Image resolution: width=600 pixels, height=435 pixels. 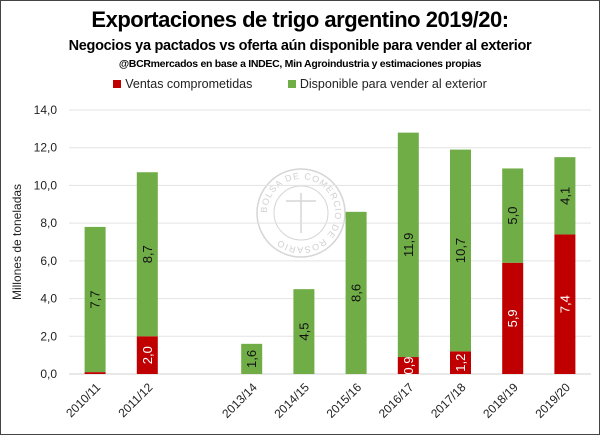 I want to click on x-tick-label: 2018/19, so click(x=500, y=400).